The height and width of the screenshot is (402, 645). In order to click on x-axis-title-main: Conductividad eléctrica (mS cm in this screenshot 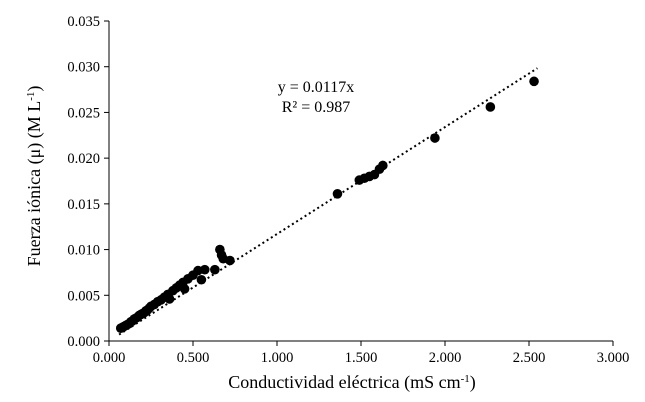, I will do `click(344, 382)`.